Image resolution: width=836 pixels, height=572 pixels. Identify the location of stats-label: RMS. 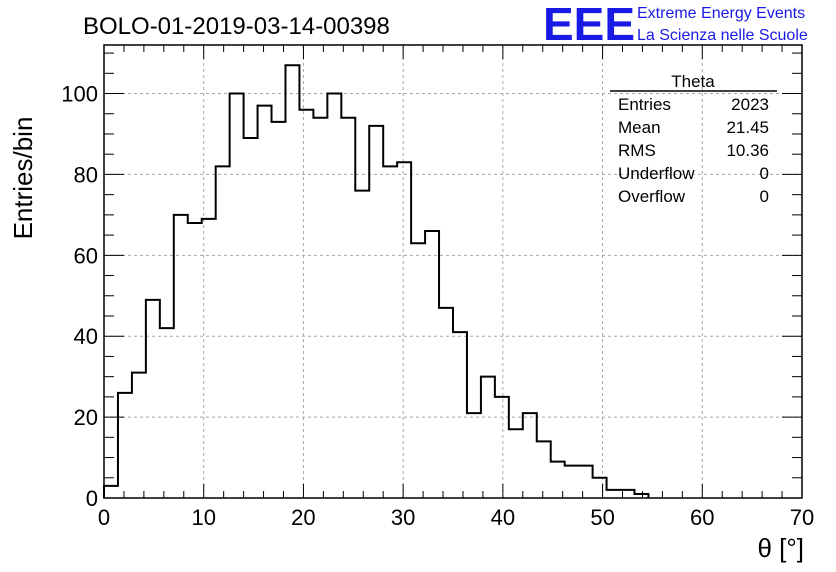
(637, 150).